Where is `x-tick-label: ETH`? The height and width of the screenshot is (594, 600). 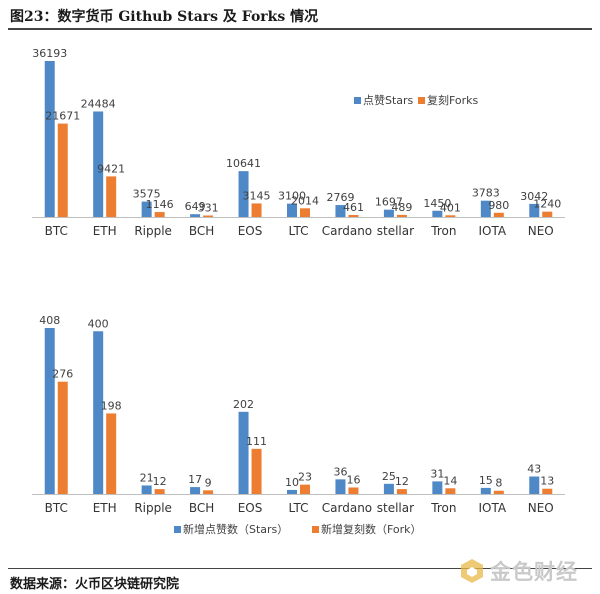 x-tick-label: ETH is located at coordinates (105, 231).